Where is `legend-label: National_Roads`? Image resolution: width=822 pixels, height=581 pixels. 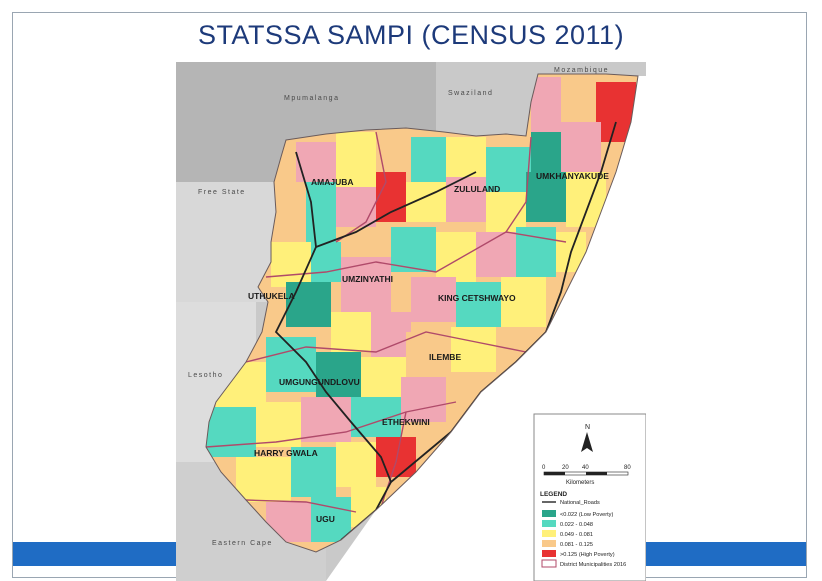
legend-label: National_Roads is located at coordinates (580, 503).